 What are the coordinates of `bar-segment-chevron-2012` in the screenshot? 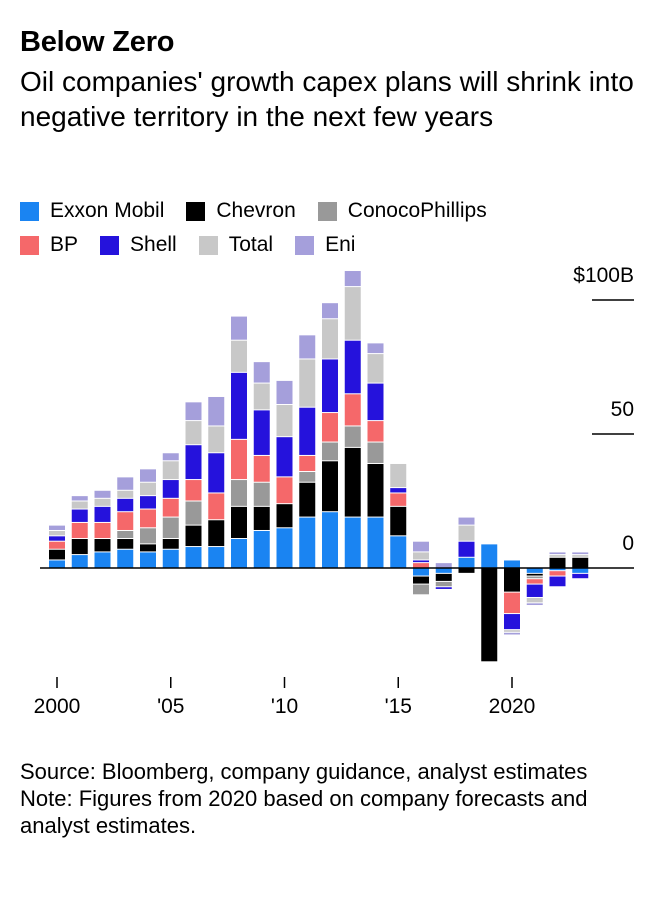 It's located at (330, 486).